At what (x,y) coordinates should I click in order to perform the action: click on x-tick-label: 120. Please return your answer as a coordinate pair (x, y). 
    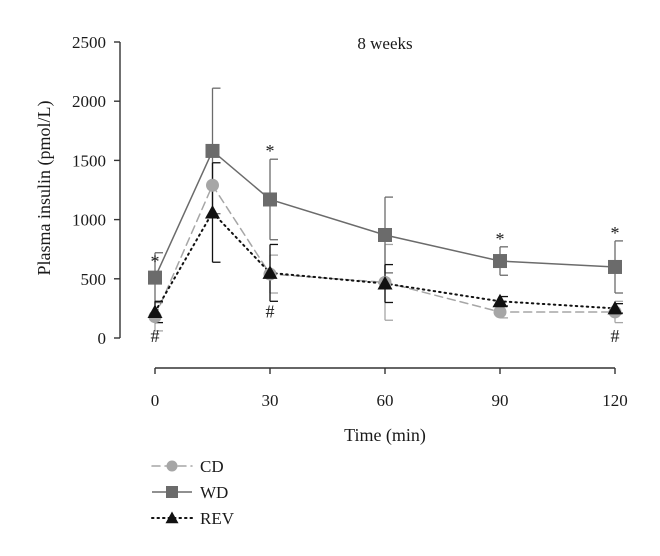
    Looking at the image, I should click on (615, 400).